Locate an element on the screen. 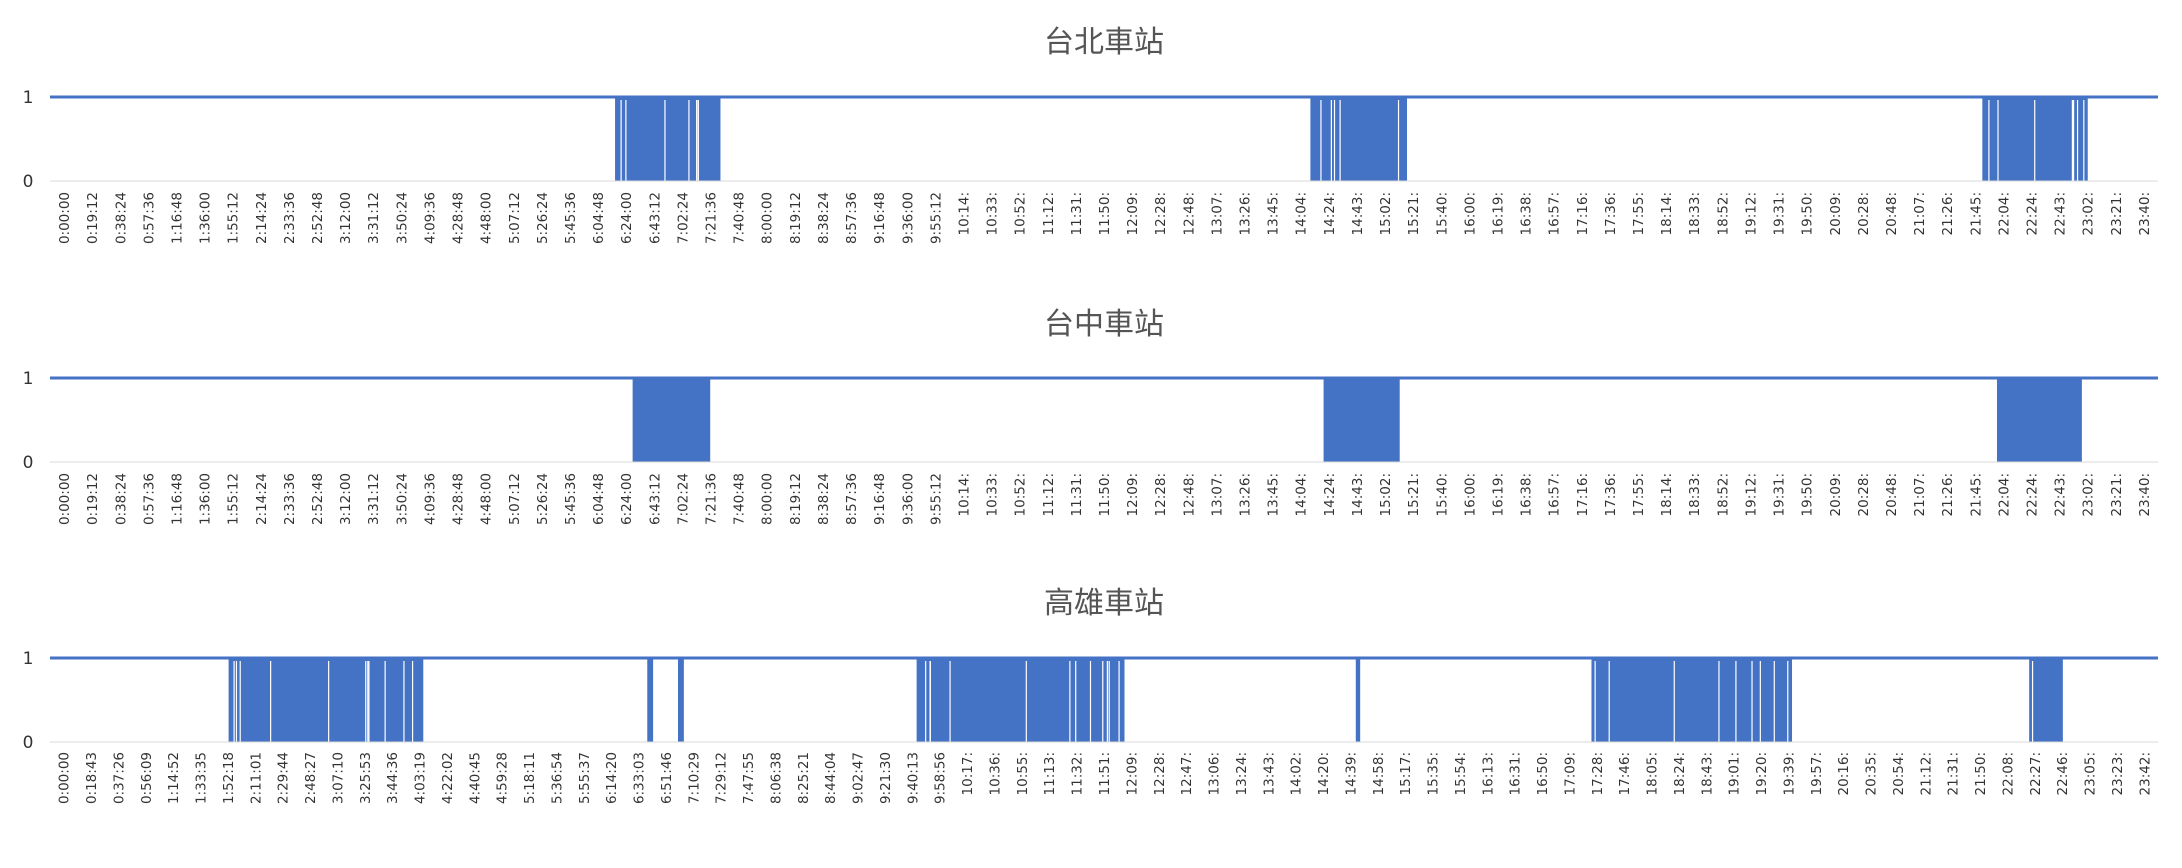  x-tick-label: 16:50: is located at coordinates (1543, 773).